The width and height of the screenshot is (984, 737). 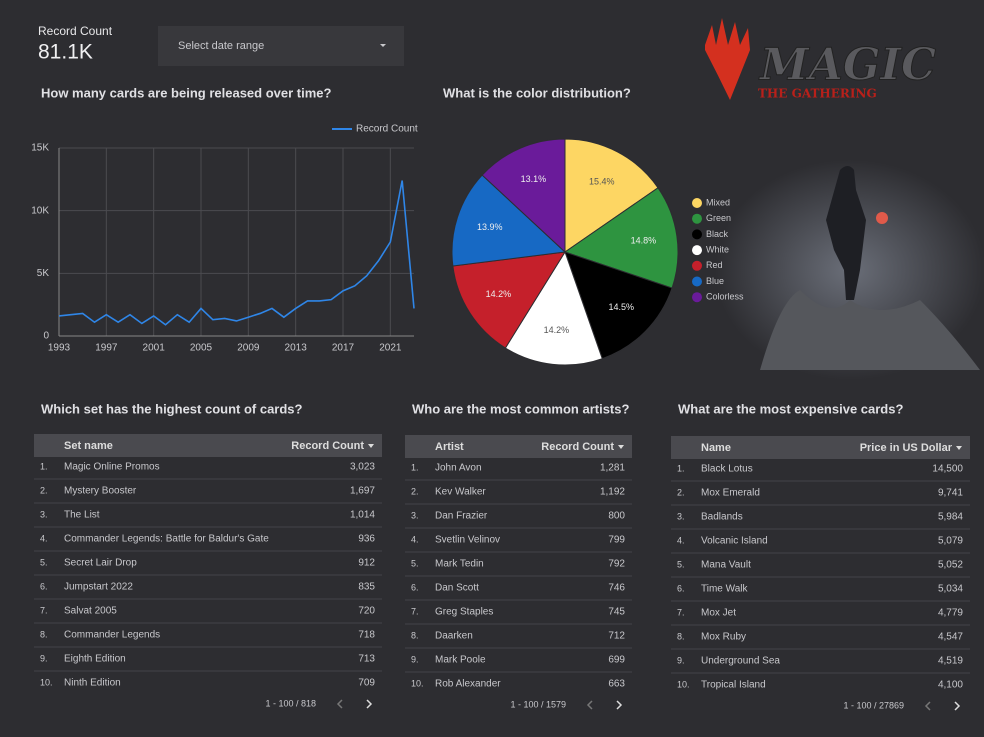 What do you see at coordinates (362, 491) in the screenshot?
I see `cell: 1,697` at bounding box center [362, 491].